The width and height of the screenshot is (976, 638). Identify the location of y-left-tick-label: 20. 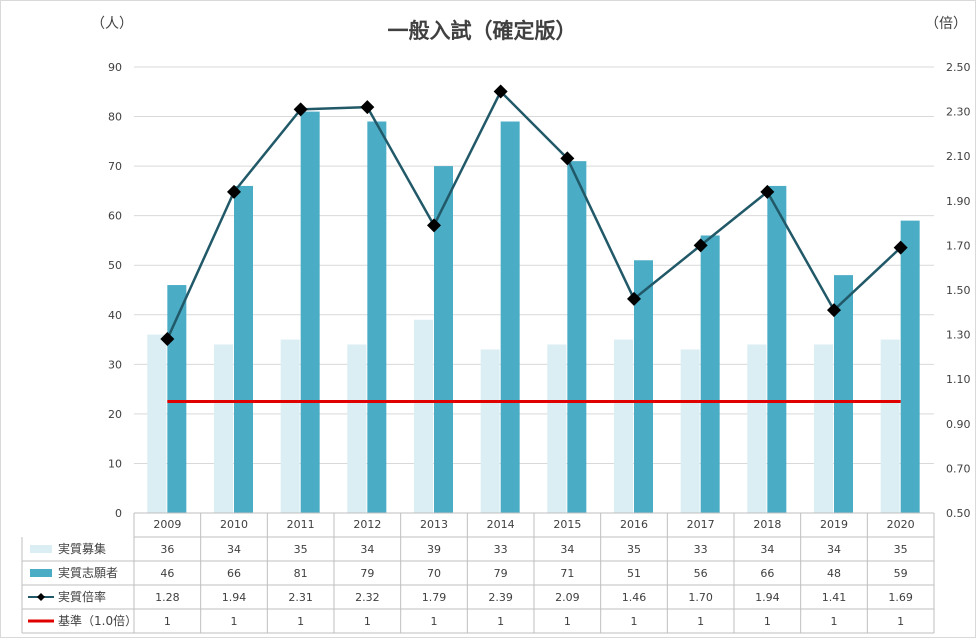
(115, 414).